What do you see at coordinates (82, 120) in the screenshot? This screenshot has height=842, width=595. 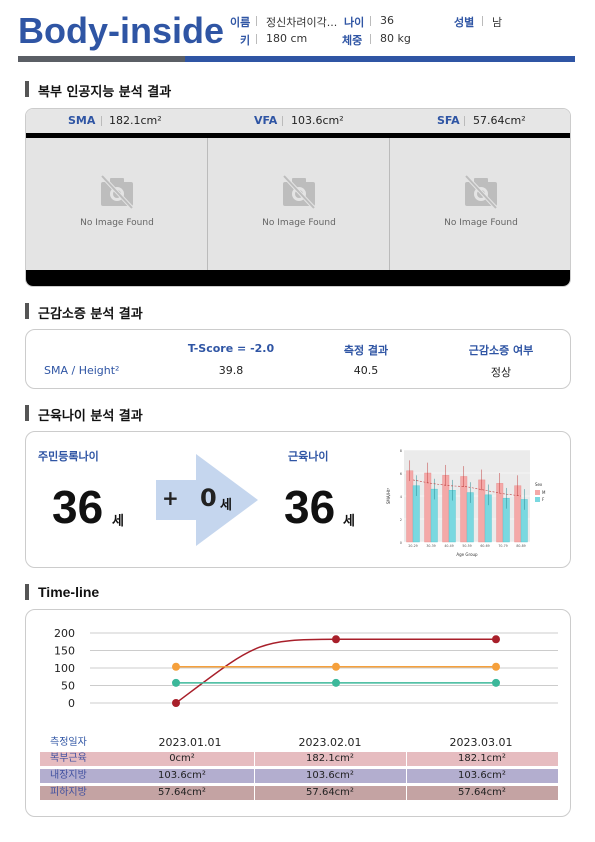 I see `sma-label: SMA` at bounding box center [82, 120].